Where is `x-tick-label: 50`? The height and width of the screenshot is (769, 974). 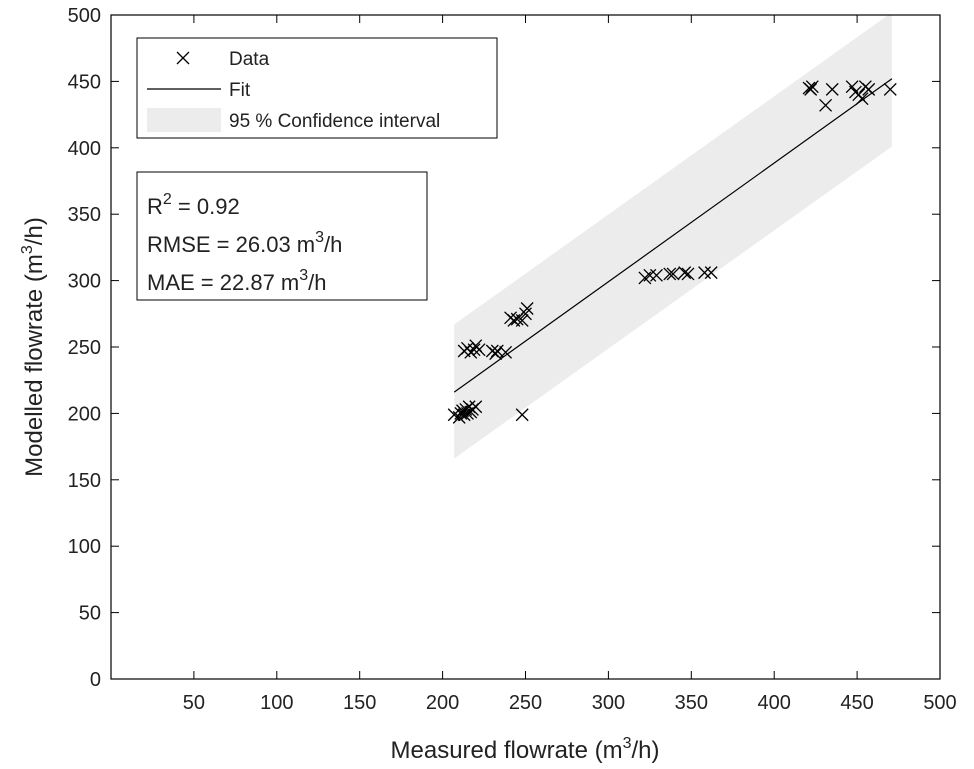
x-tick-label: 50 is located at coordinates (194, 703).